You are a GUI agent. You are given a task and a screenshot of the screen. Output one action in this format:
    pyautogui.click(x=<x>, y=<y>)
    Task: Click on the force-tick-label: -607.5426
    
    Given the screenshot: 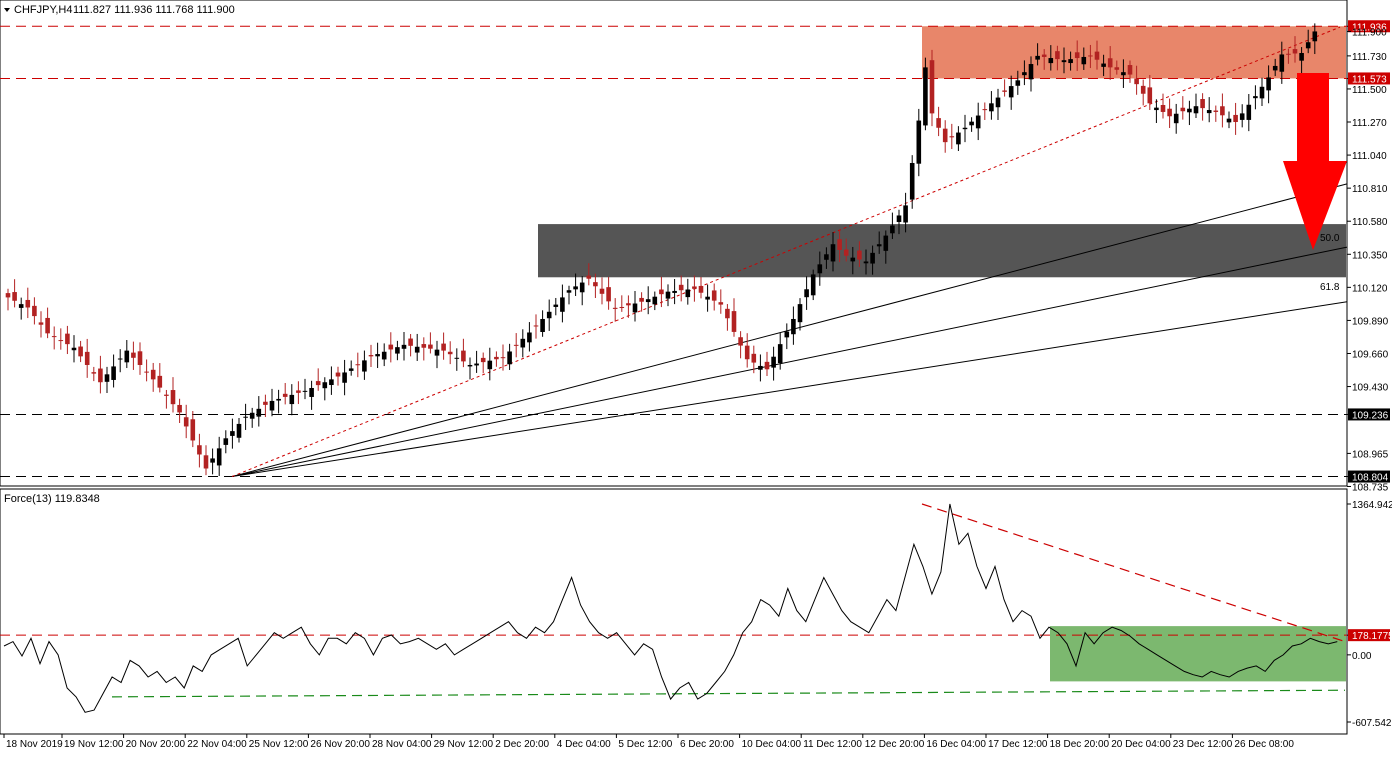 What is the action you would take?
    pyautogui.click(x=1372, y=723)
    